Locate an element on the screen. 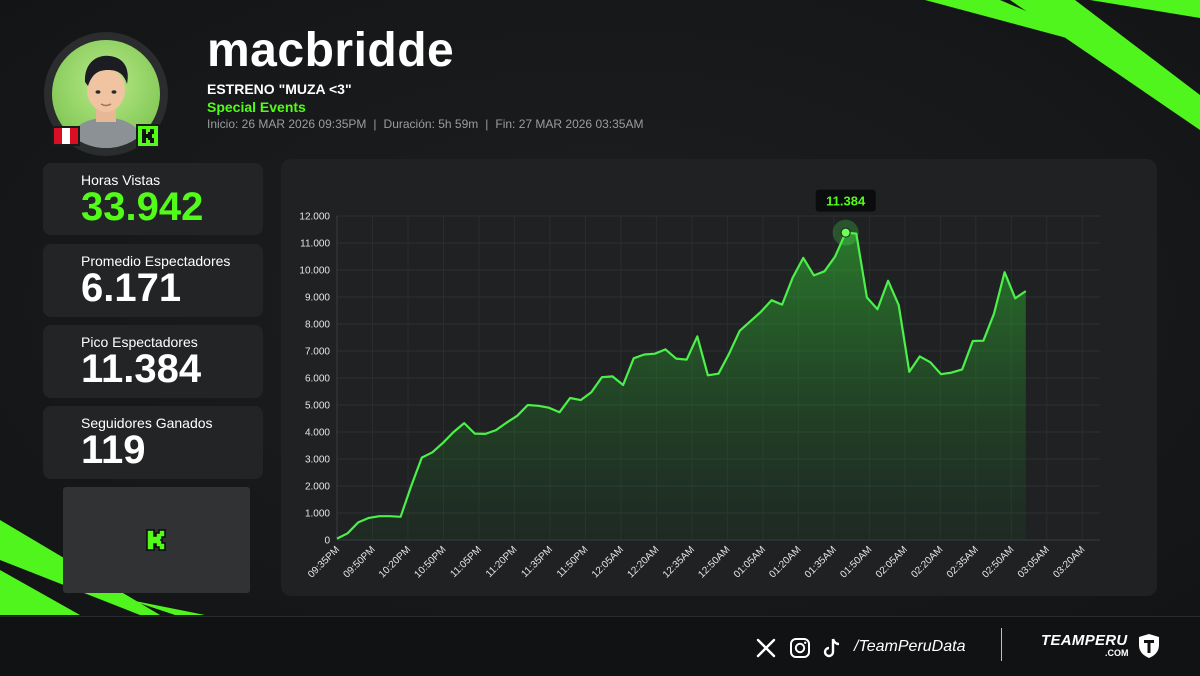 The width and height of the screenshot is (1200, 676). y-tick-label: 9.000 is located at coordinates (317, 298).